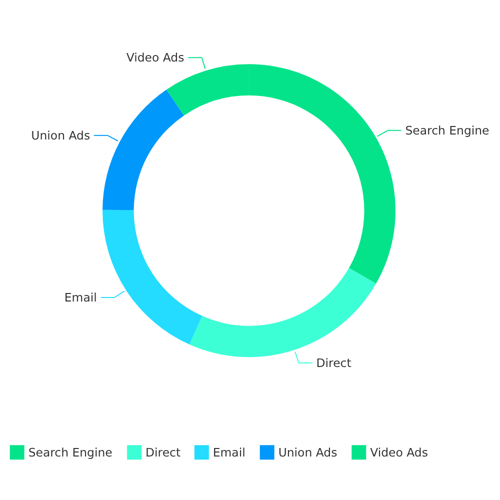 This screenshot has width=500, height=500. Describe the element at coordinates (163, 452) in the screenshot. I see `category-label: Direct` at that location.